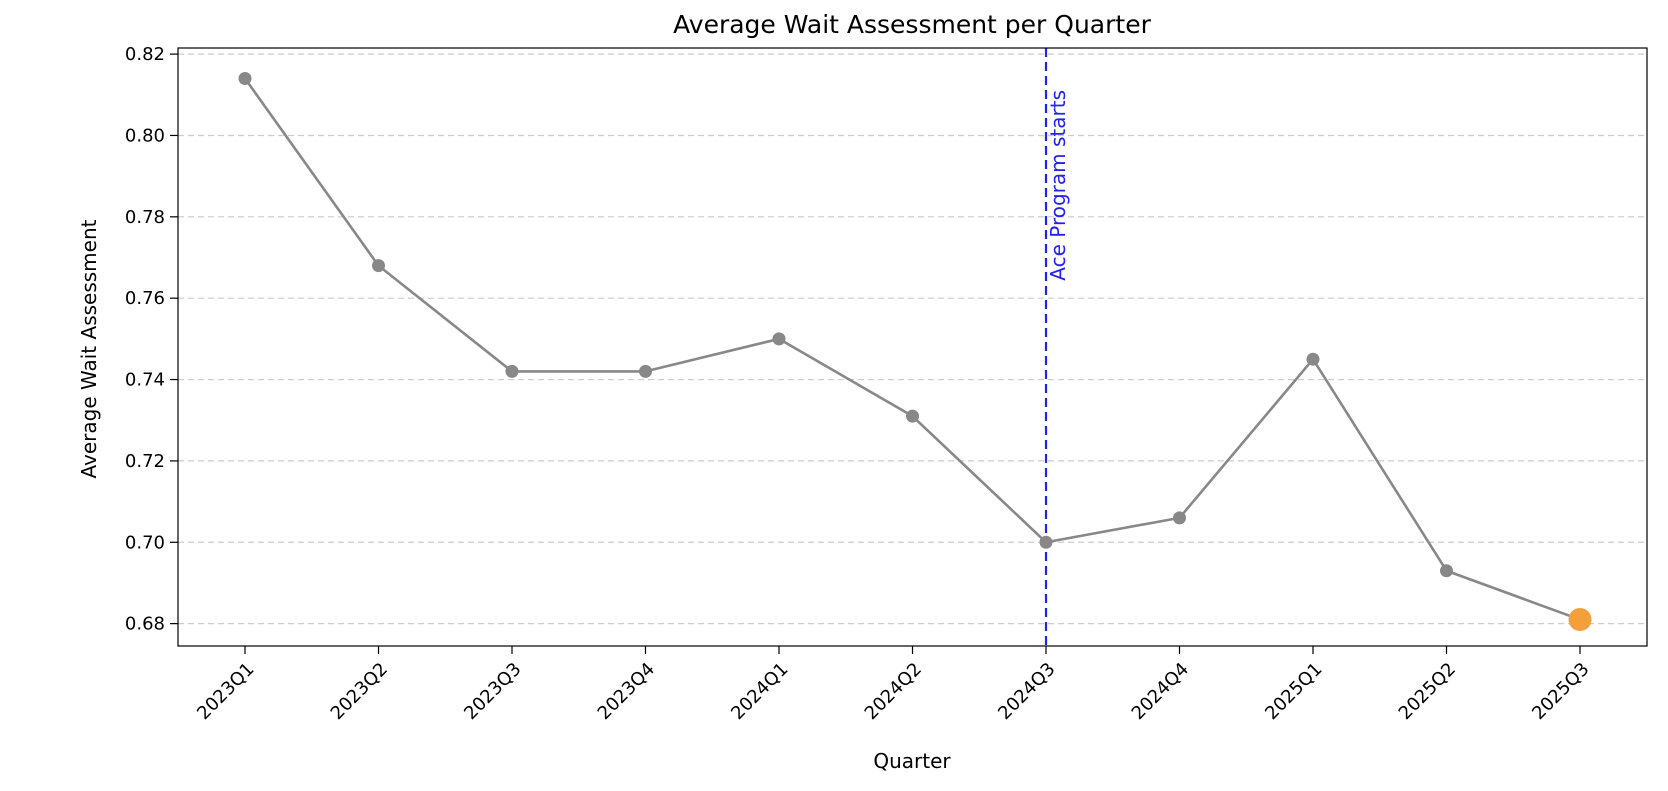 This screenshot has width=1668, height=791. What do you see at coordinates (145, 380) in the screenshot?
I see `y-tick-label: 0.74` at bounding box center [145, 380].